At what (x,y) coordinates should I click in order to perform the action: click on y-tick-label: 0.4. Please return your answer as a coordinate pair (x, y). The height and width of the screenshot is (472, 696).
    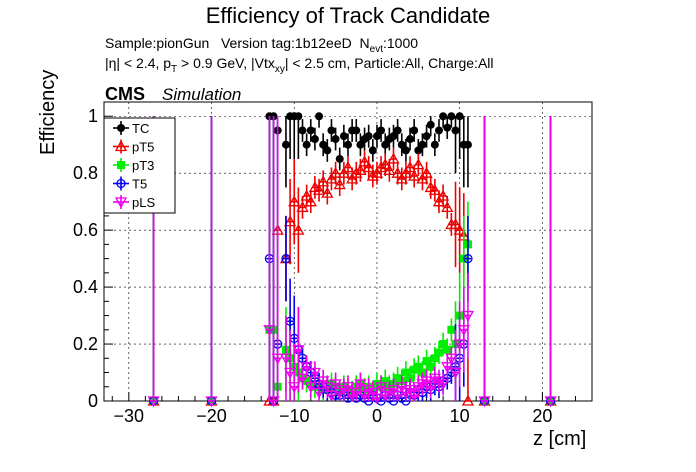
    Looking at the image, I should click on (85, 287).